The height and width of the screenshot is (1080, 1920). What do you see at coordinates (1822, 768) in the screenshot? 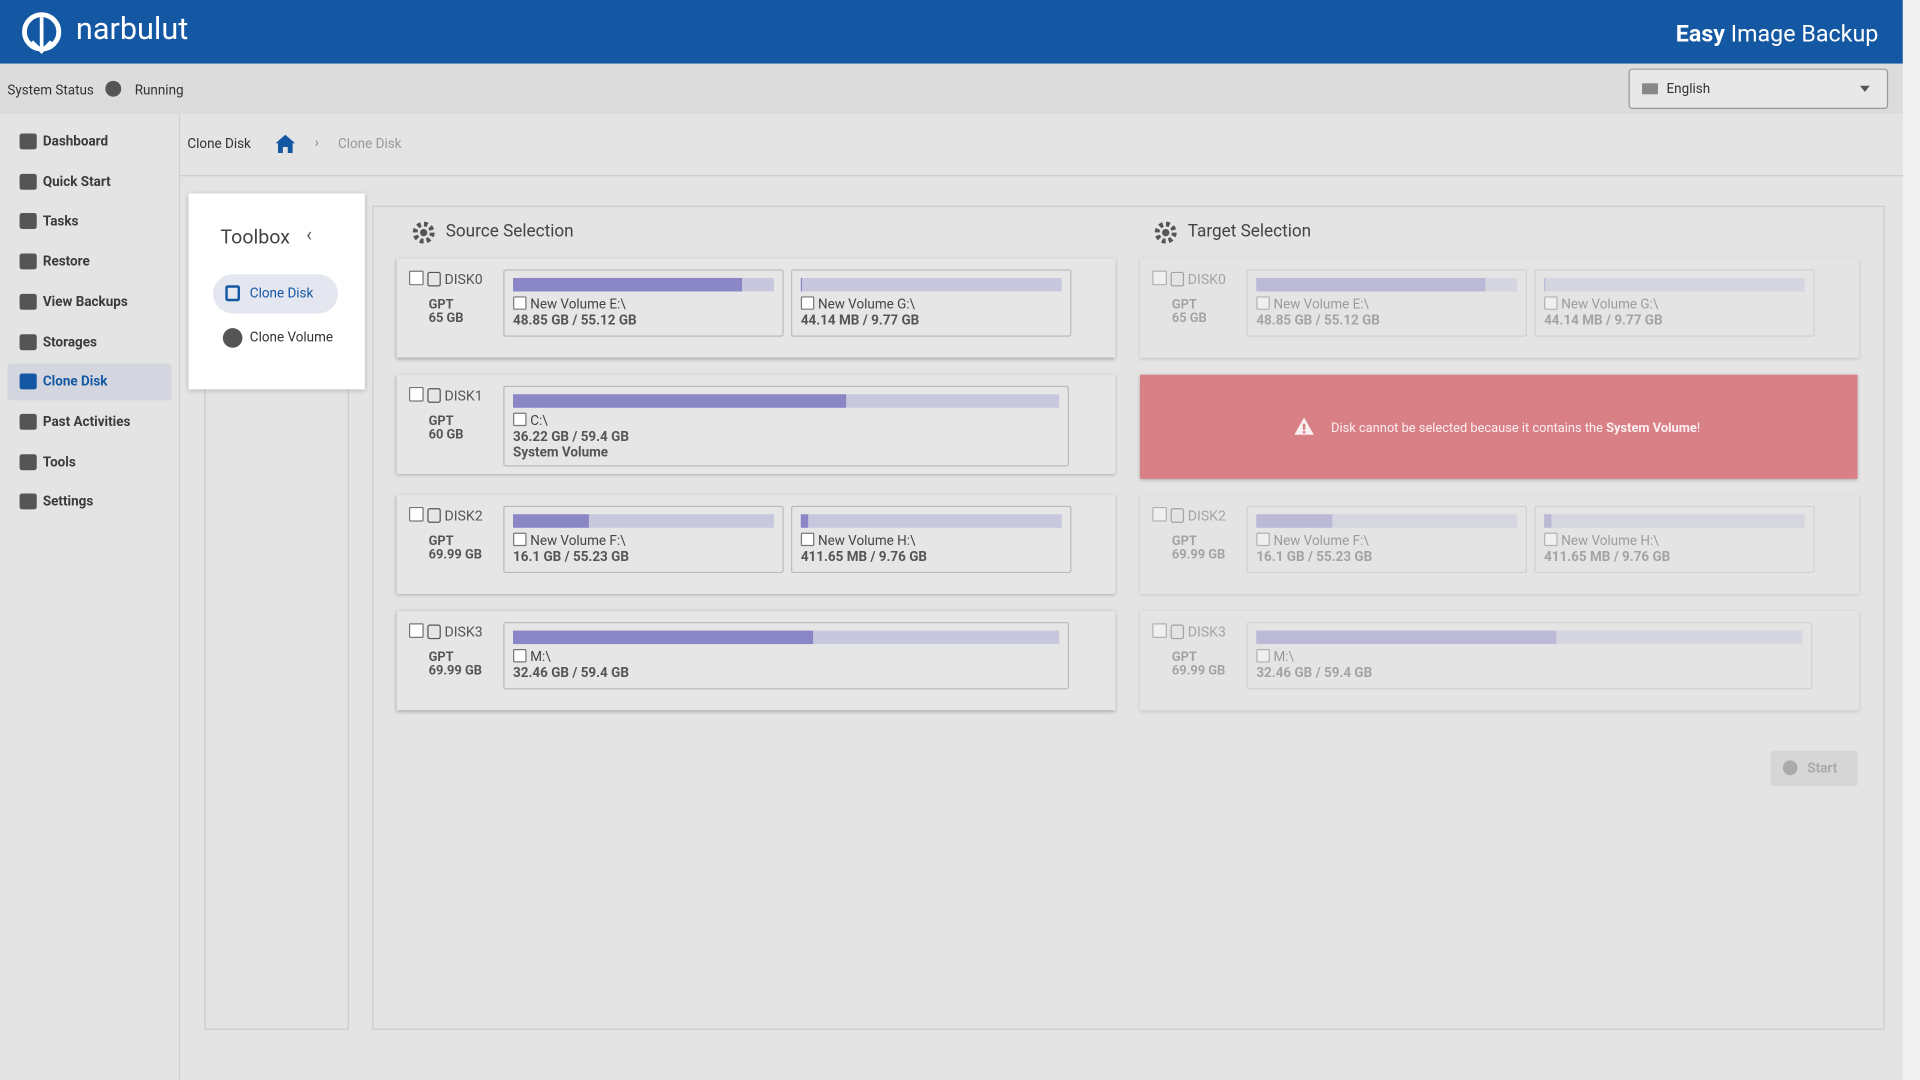
I see `start-label: Start` at bounding box center [1822, 768].